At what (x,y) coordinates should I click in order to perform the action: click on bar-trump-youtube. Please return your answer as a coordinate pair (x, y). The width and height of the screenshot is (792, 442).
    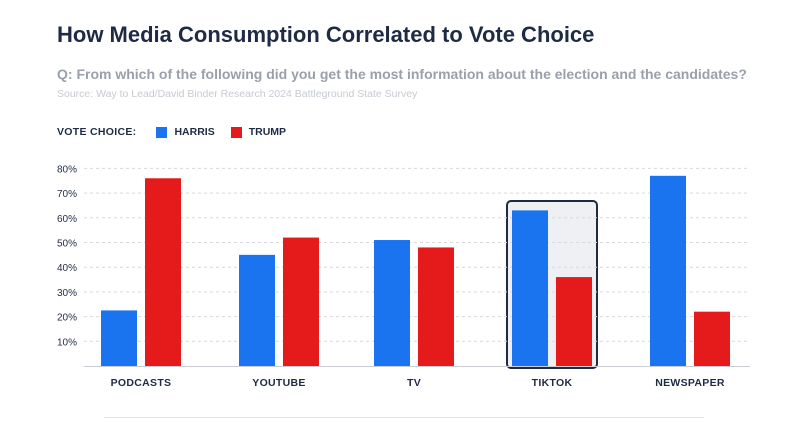
    Looking at the image, I should click on (301, 301).